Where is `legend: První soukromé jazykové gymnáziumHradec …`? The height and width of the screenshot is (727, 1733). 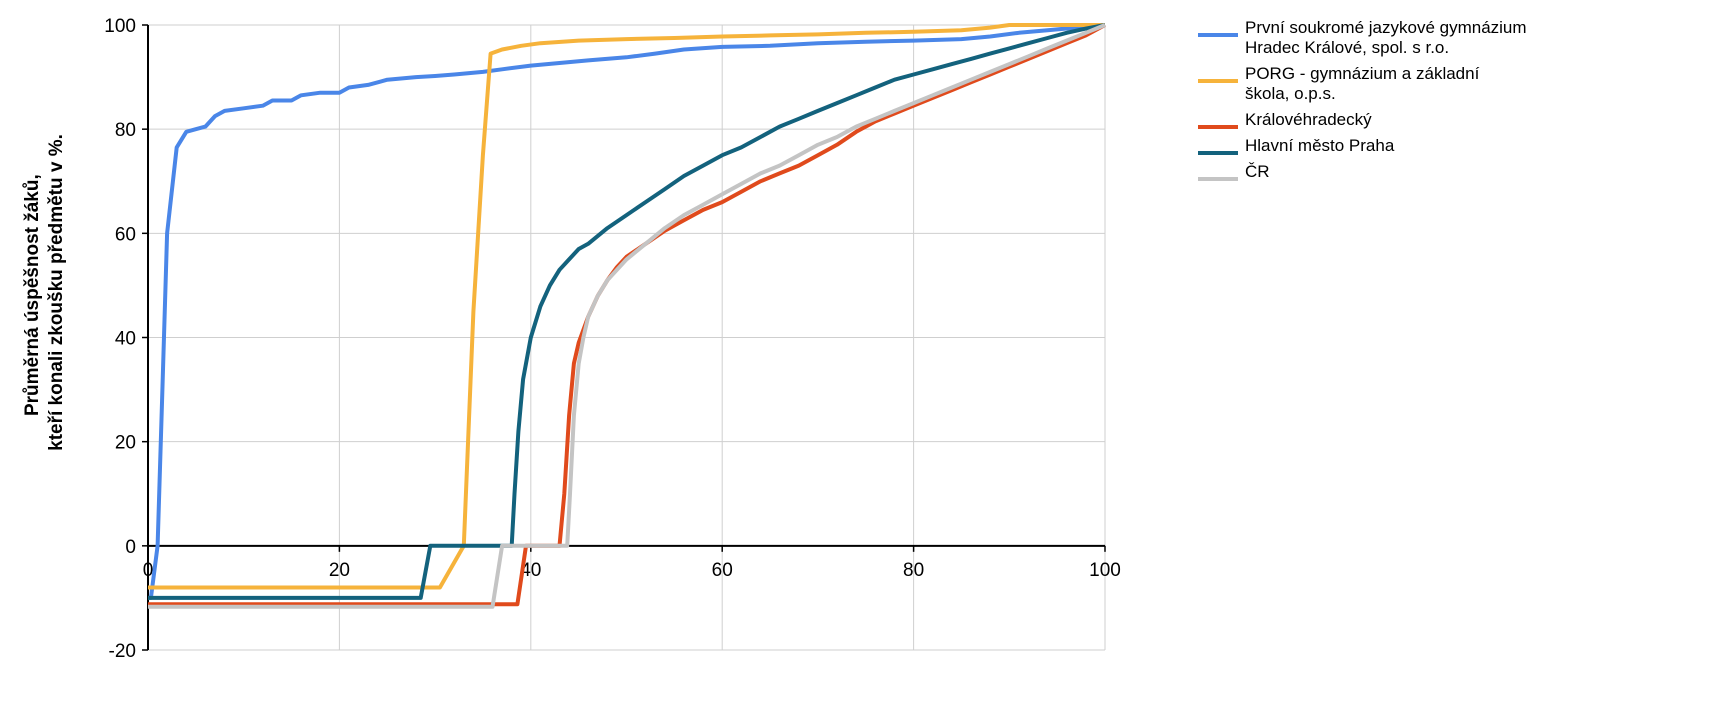
legend: První soukromé jazykové gymnáziumHradec … is located at coordinates (1362, 99).